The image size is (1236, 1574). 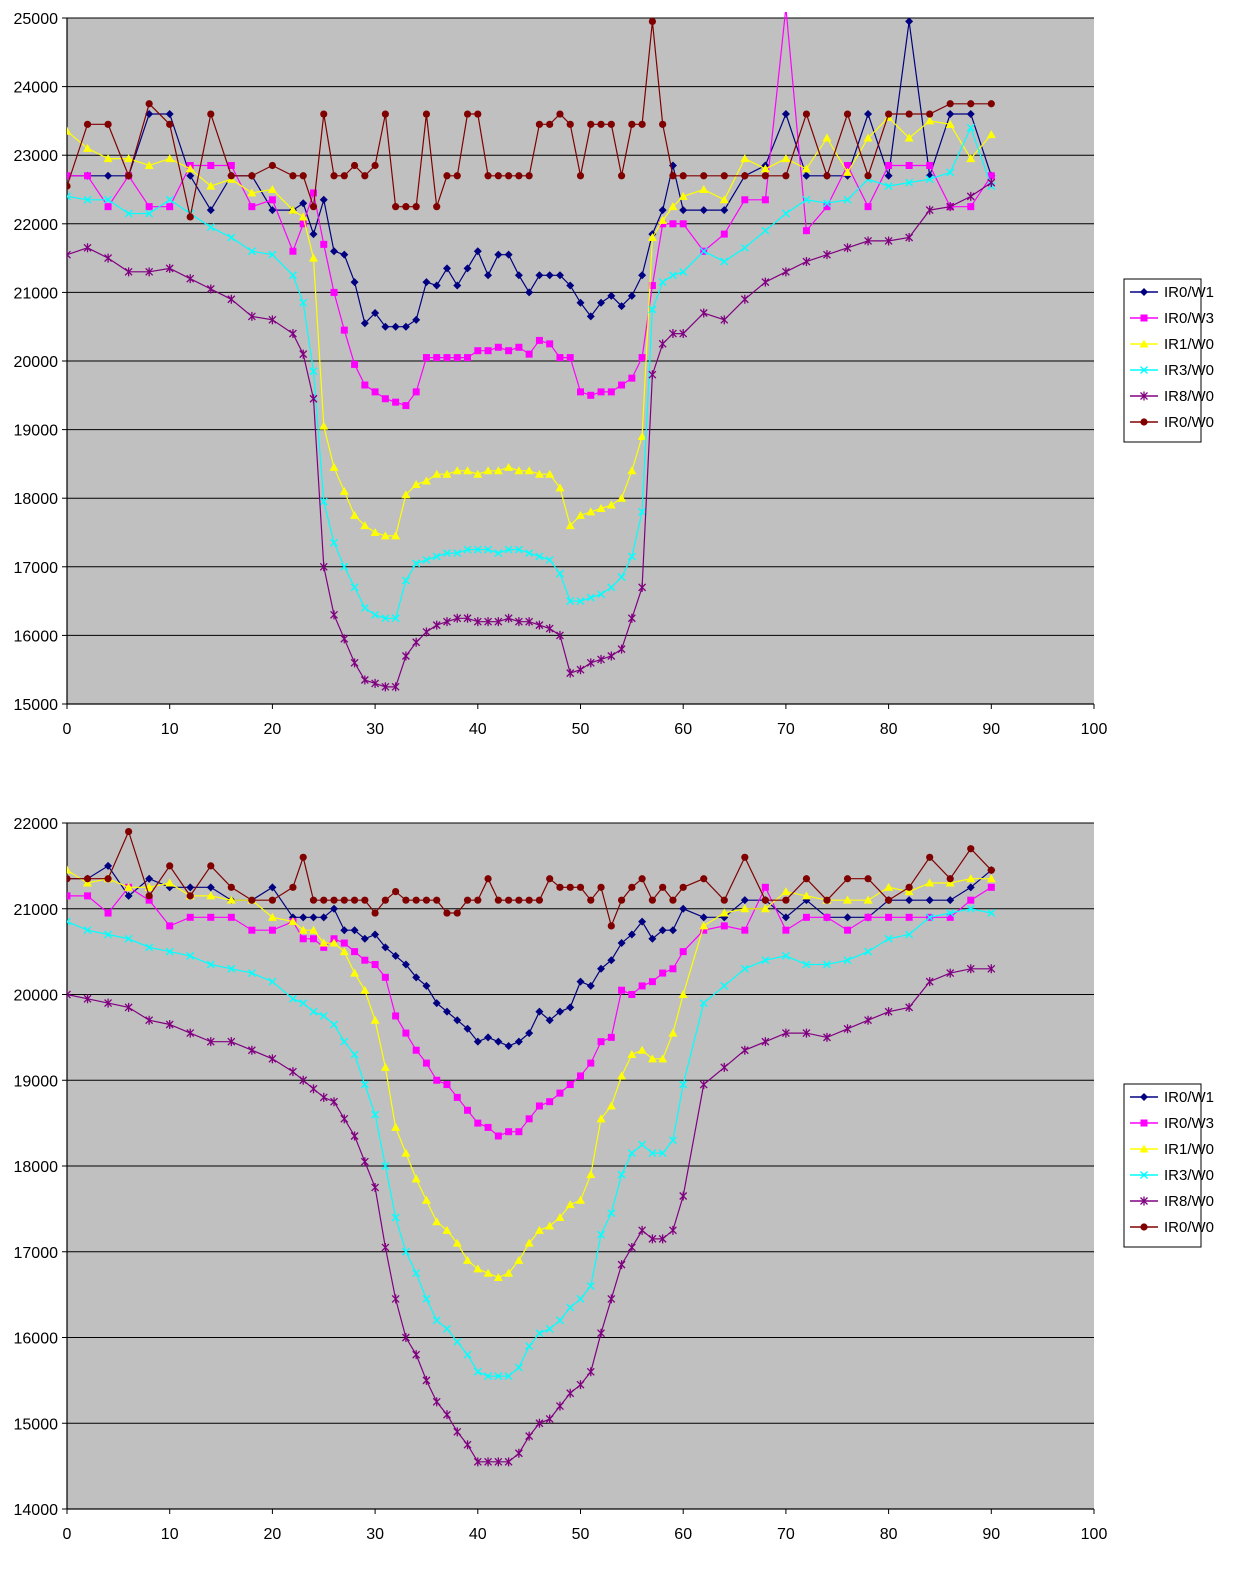 What do you see at coordinates (531, 955) in the screenshot?
I see `series-IR0/W1` at bounding box center [531, 955].